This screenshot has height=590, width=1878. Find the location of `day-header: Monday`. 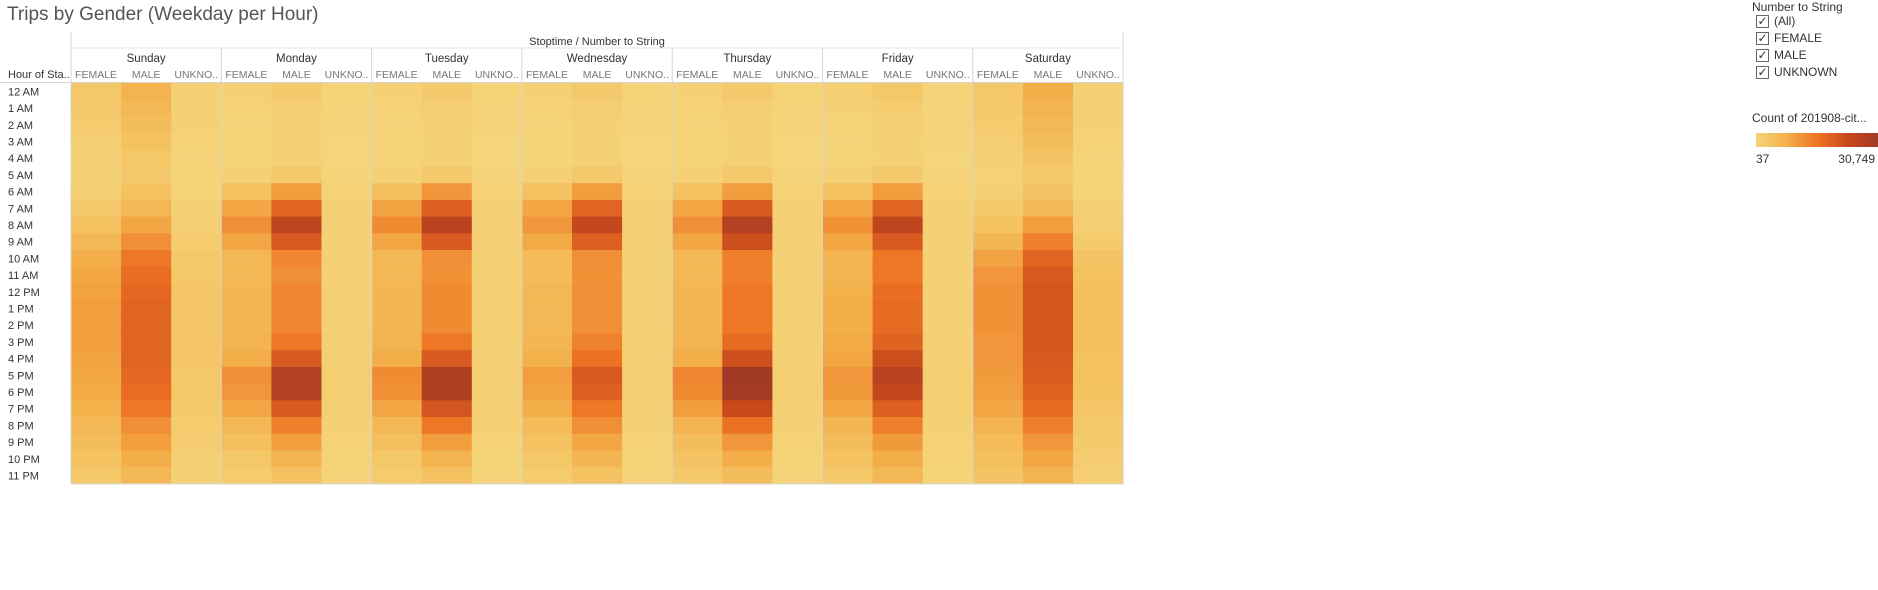

day-header: Monday is located at coordinates (296, 59).